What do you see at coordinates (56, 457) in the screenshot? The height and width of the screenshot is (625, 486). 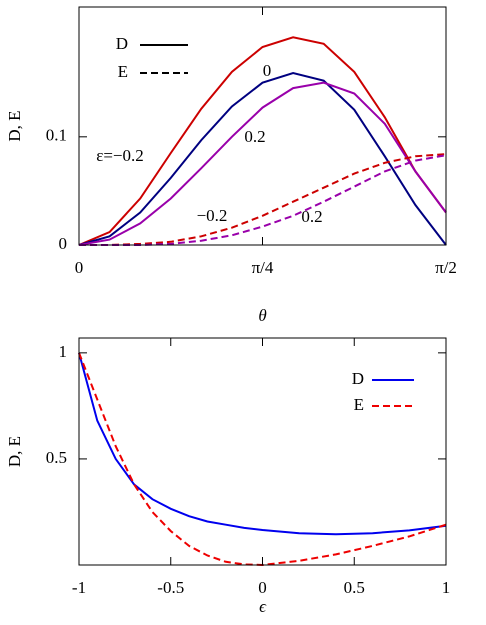 I see `y-tick-label: 0.5` at bounding box center [56, 457].